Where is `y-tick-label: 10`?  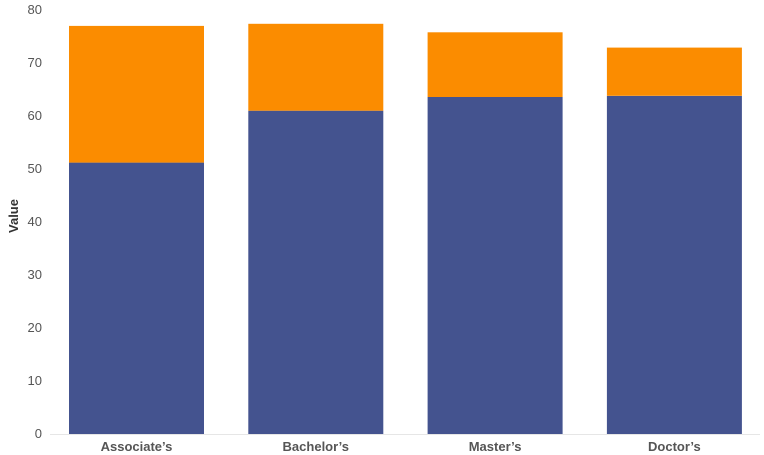 y-tick-label: 10 is located at coordinates (35, 380).